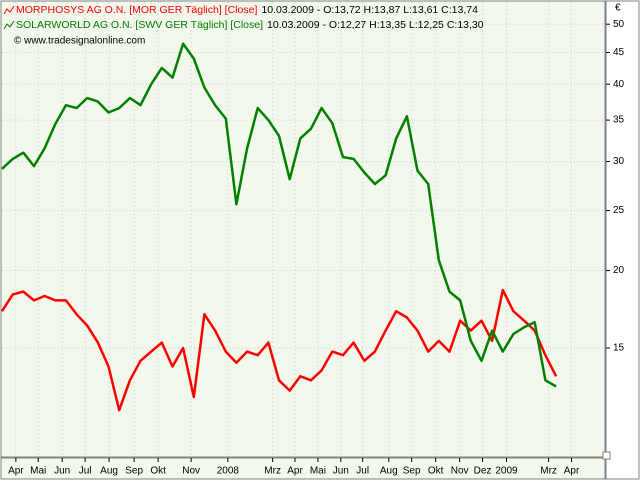 The height and width of the screenshot is (485, 640). Describe the element at coordinates (228, 471) in the screenshot. I see `x-tick-label: 2008` at that location.